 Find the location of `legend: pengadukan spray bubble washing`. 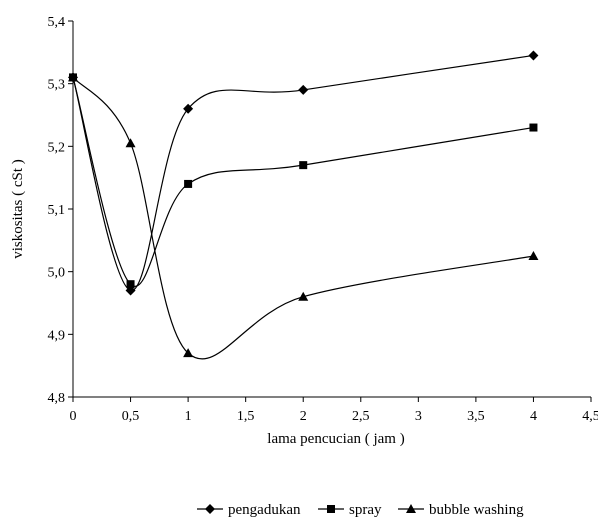

legend: pengadukan spray bubble washing is located at coordinates (360, 510).